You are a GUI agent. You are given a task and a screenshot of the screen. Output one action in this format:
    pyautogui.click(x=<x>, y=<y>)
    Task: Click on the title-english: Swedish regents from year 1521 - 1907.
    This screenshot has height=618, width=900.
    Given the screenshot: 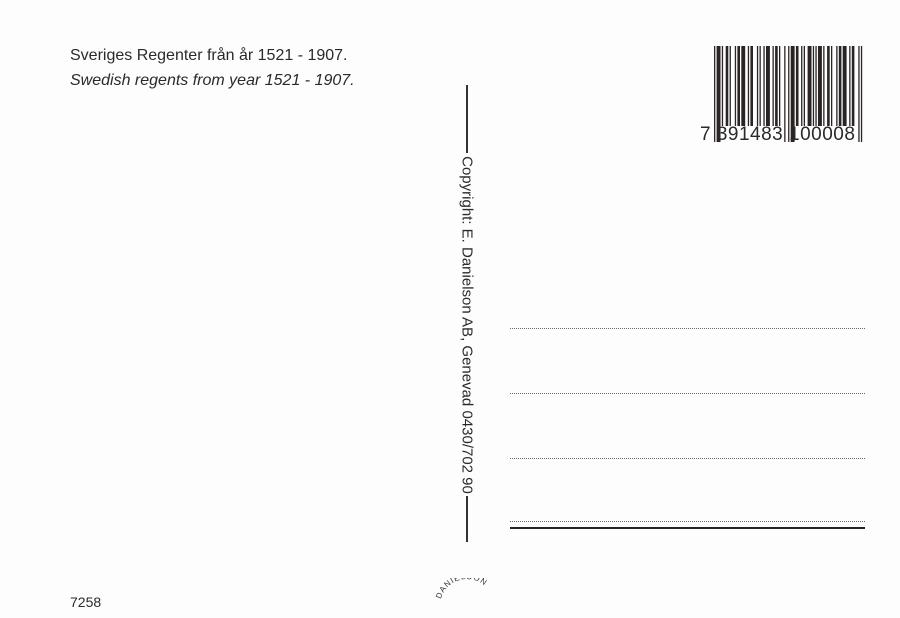 What is the action you would take?
    pyautogui.click(x=212, y=80)
    